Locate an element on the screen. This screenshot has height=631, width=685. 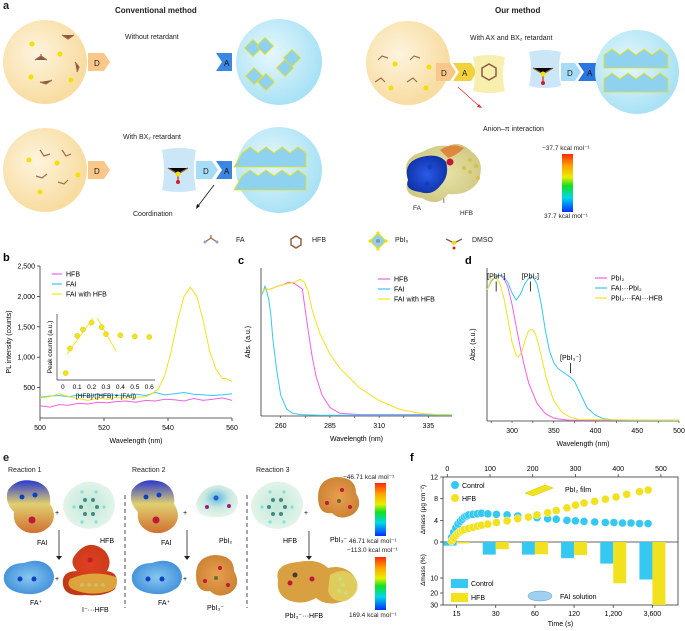
x-tick-label: 300 is located at coordinates (512, 431).